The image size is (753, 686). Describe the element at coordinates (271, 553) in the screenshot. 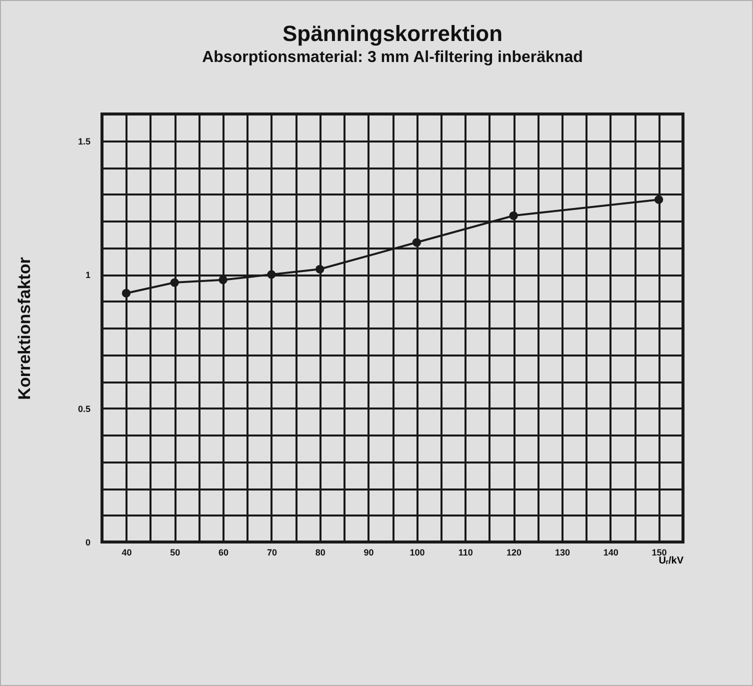

I see `x-tick-label: 70` at that location.